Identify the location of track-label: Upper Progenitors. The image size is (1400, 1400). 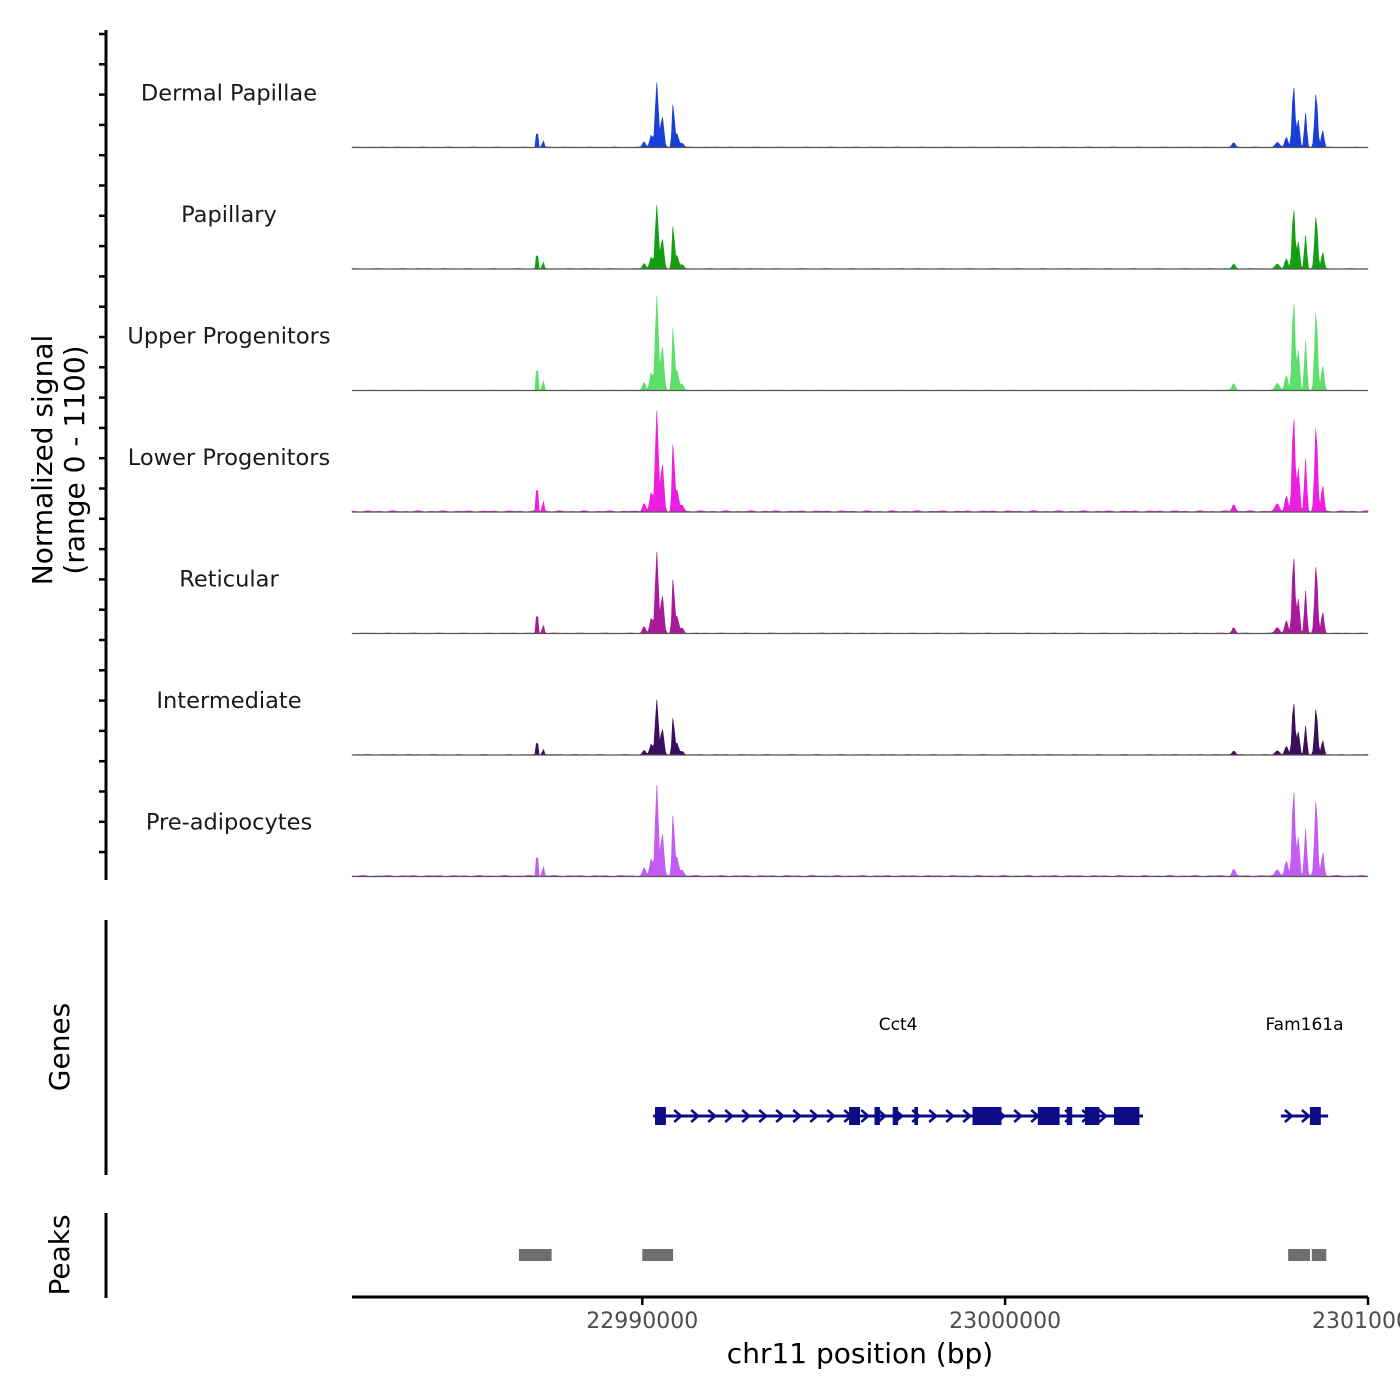
(228, 337).